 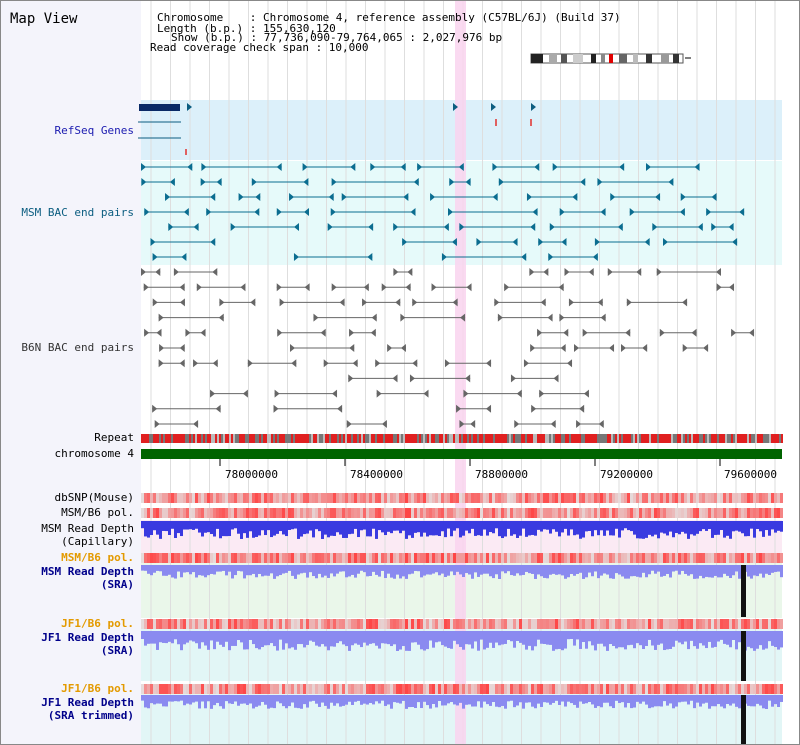 What do you see at coordinates (77, 347) in the screenshot?
I see `track-label-b6n-bac: B6N BAC end pairs` at bounding box center [77, 347].